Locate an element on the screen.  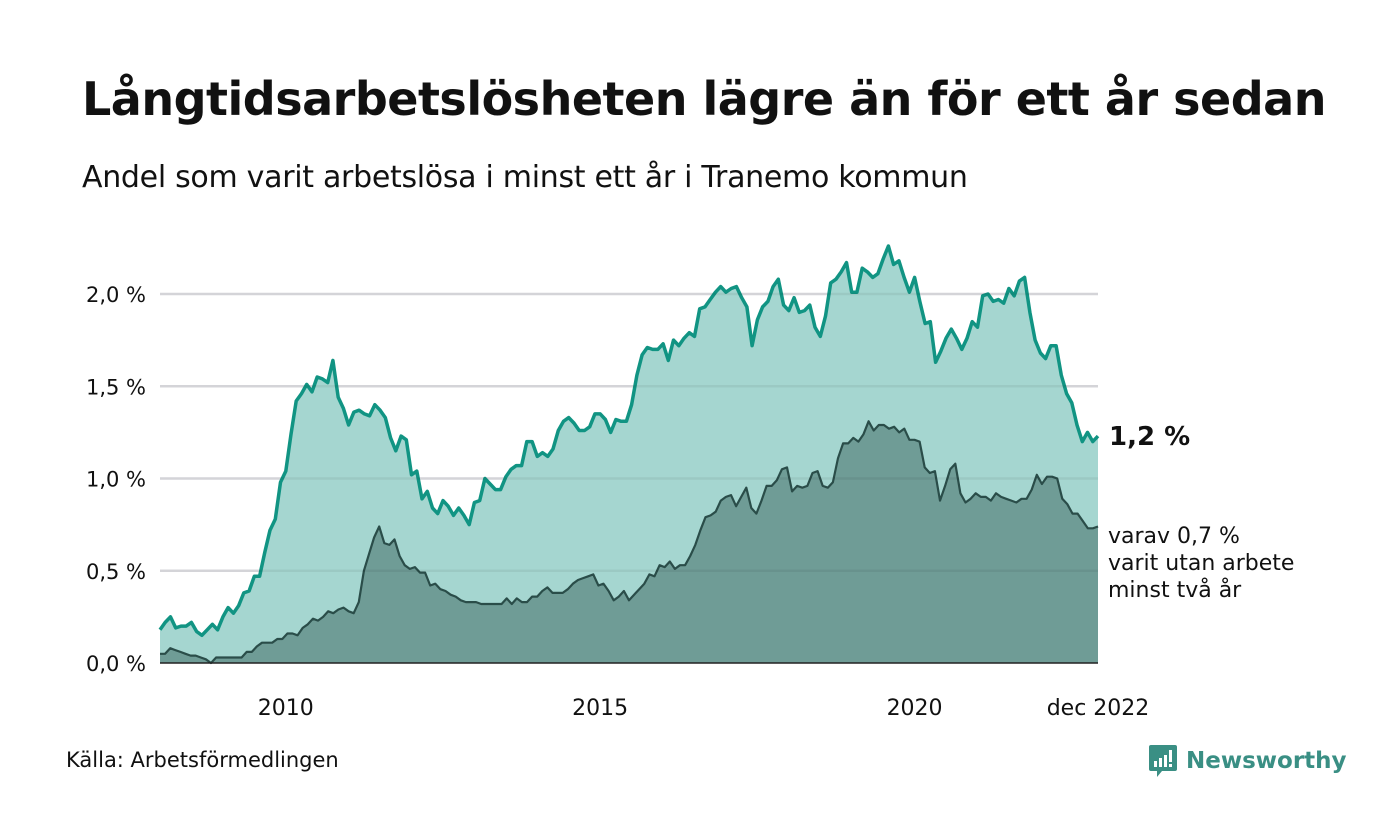
y-axis: 0,0 % 0,5 % 1,0 % 1,5 % 2,0 % is located at coordinates (116, 479).